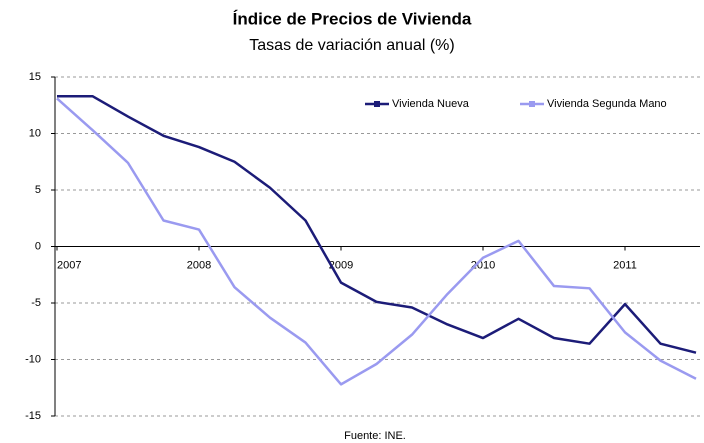  Describe the element at coordinates (33, 416) in the screenshot. I see `y-tick-label: -15` at that location.